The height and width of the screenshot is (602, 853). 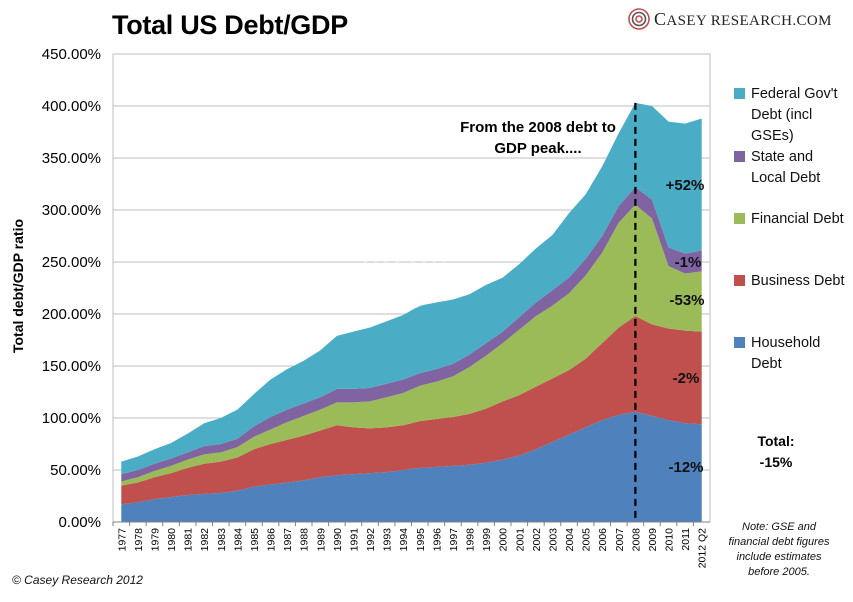 I want to click on x-tick-label: 2003, so click(x=553, y=540).